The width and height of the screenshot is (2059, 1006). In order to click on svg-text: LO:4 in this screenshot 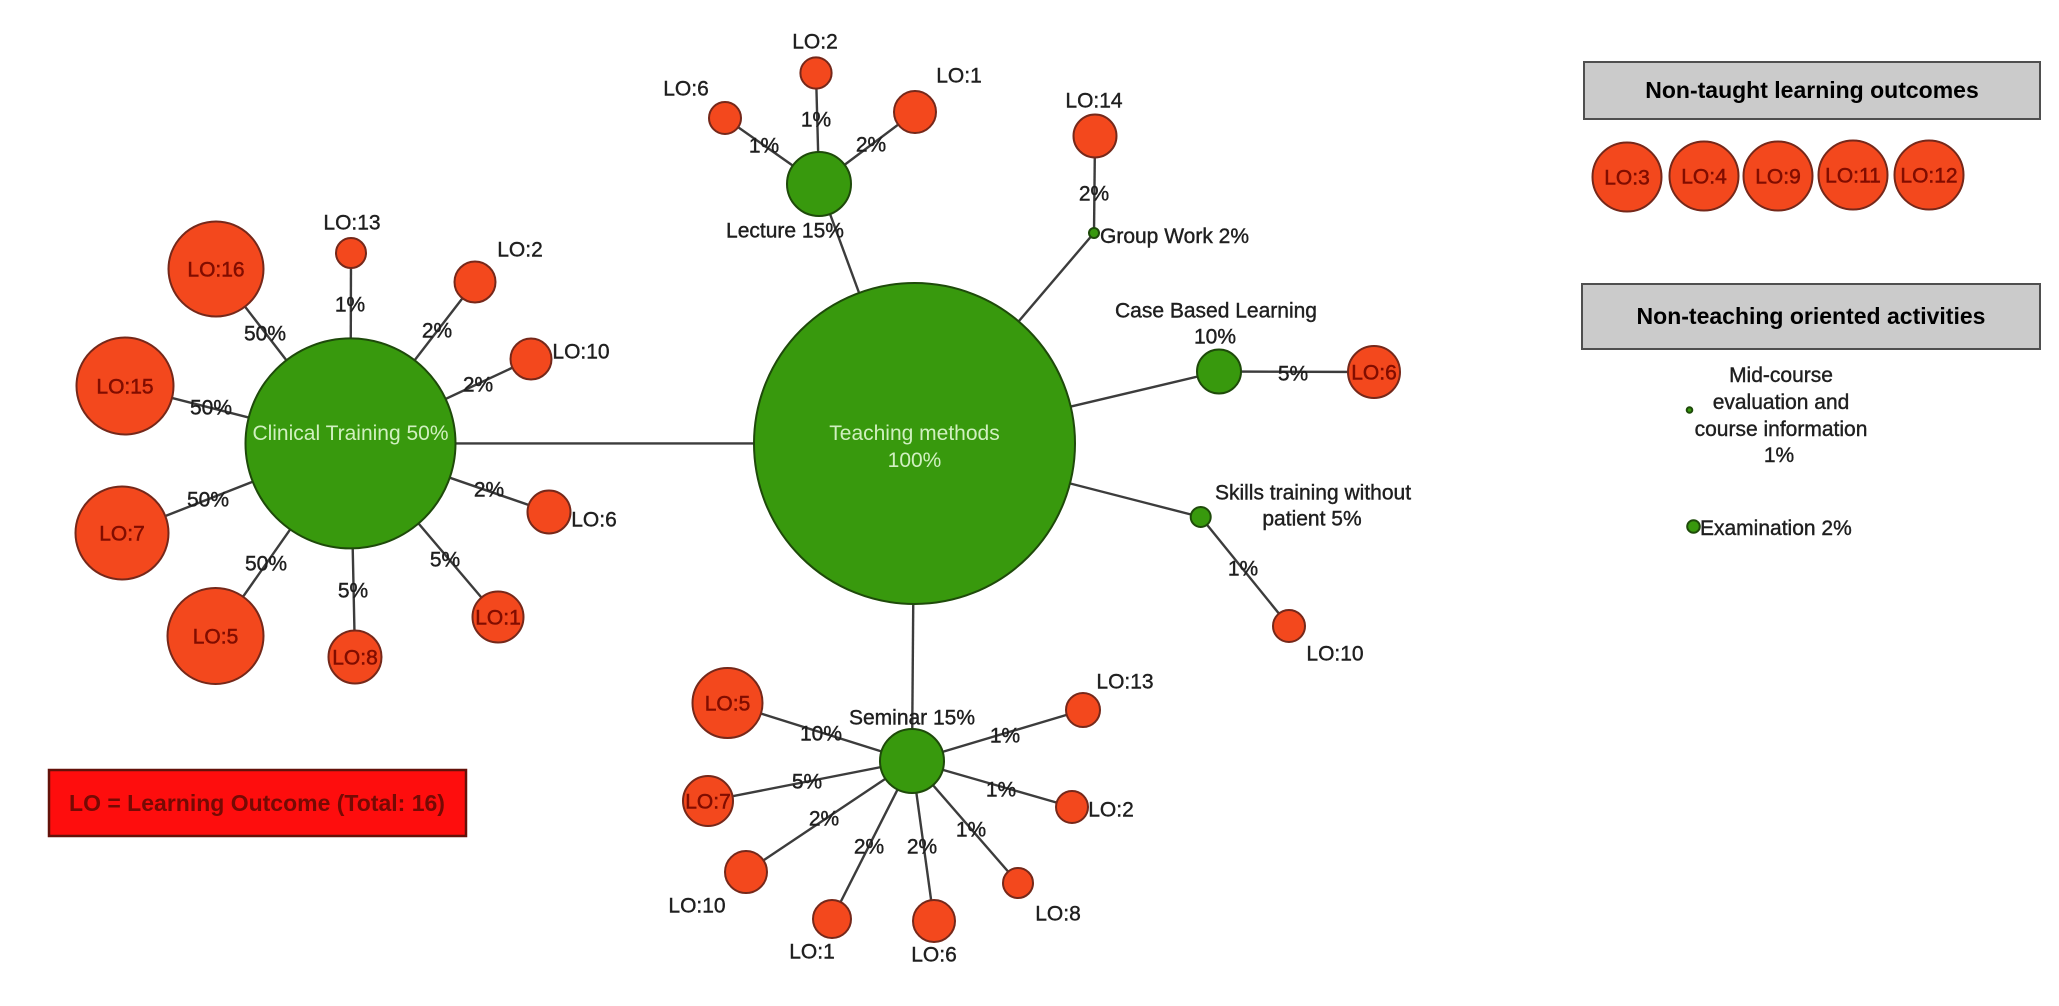, I will do `click(1704, 177)`.